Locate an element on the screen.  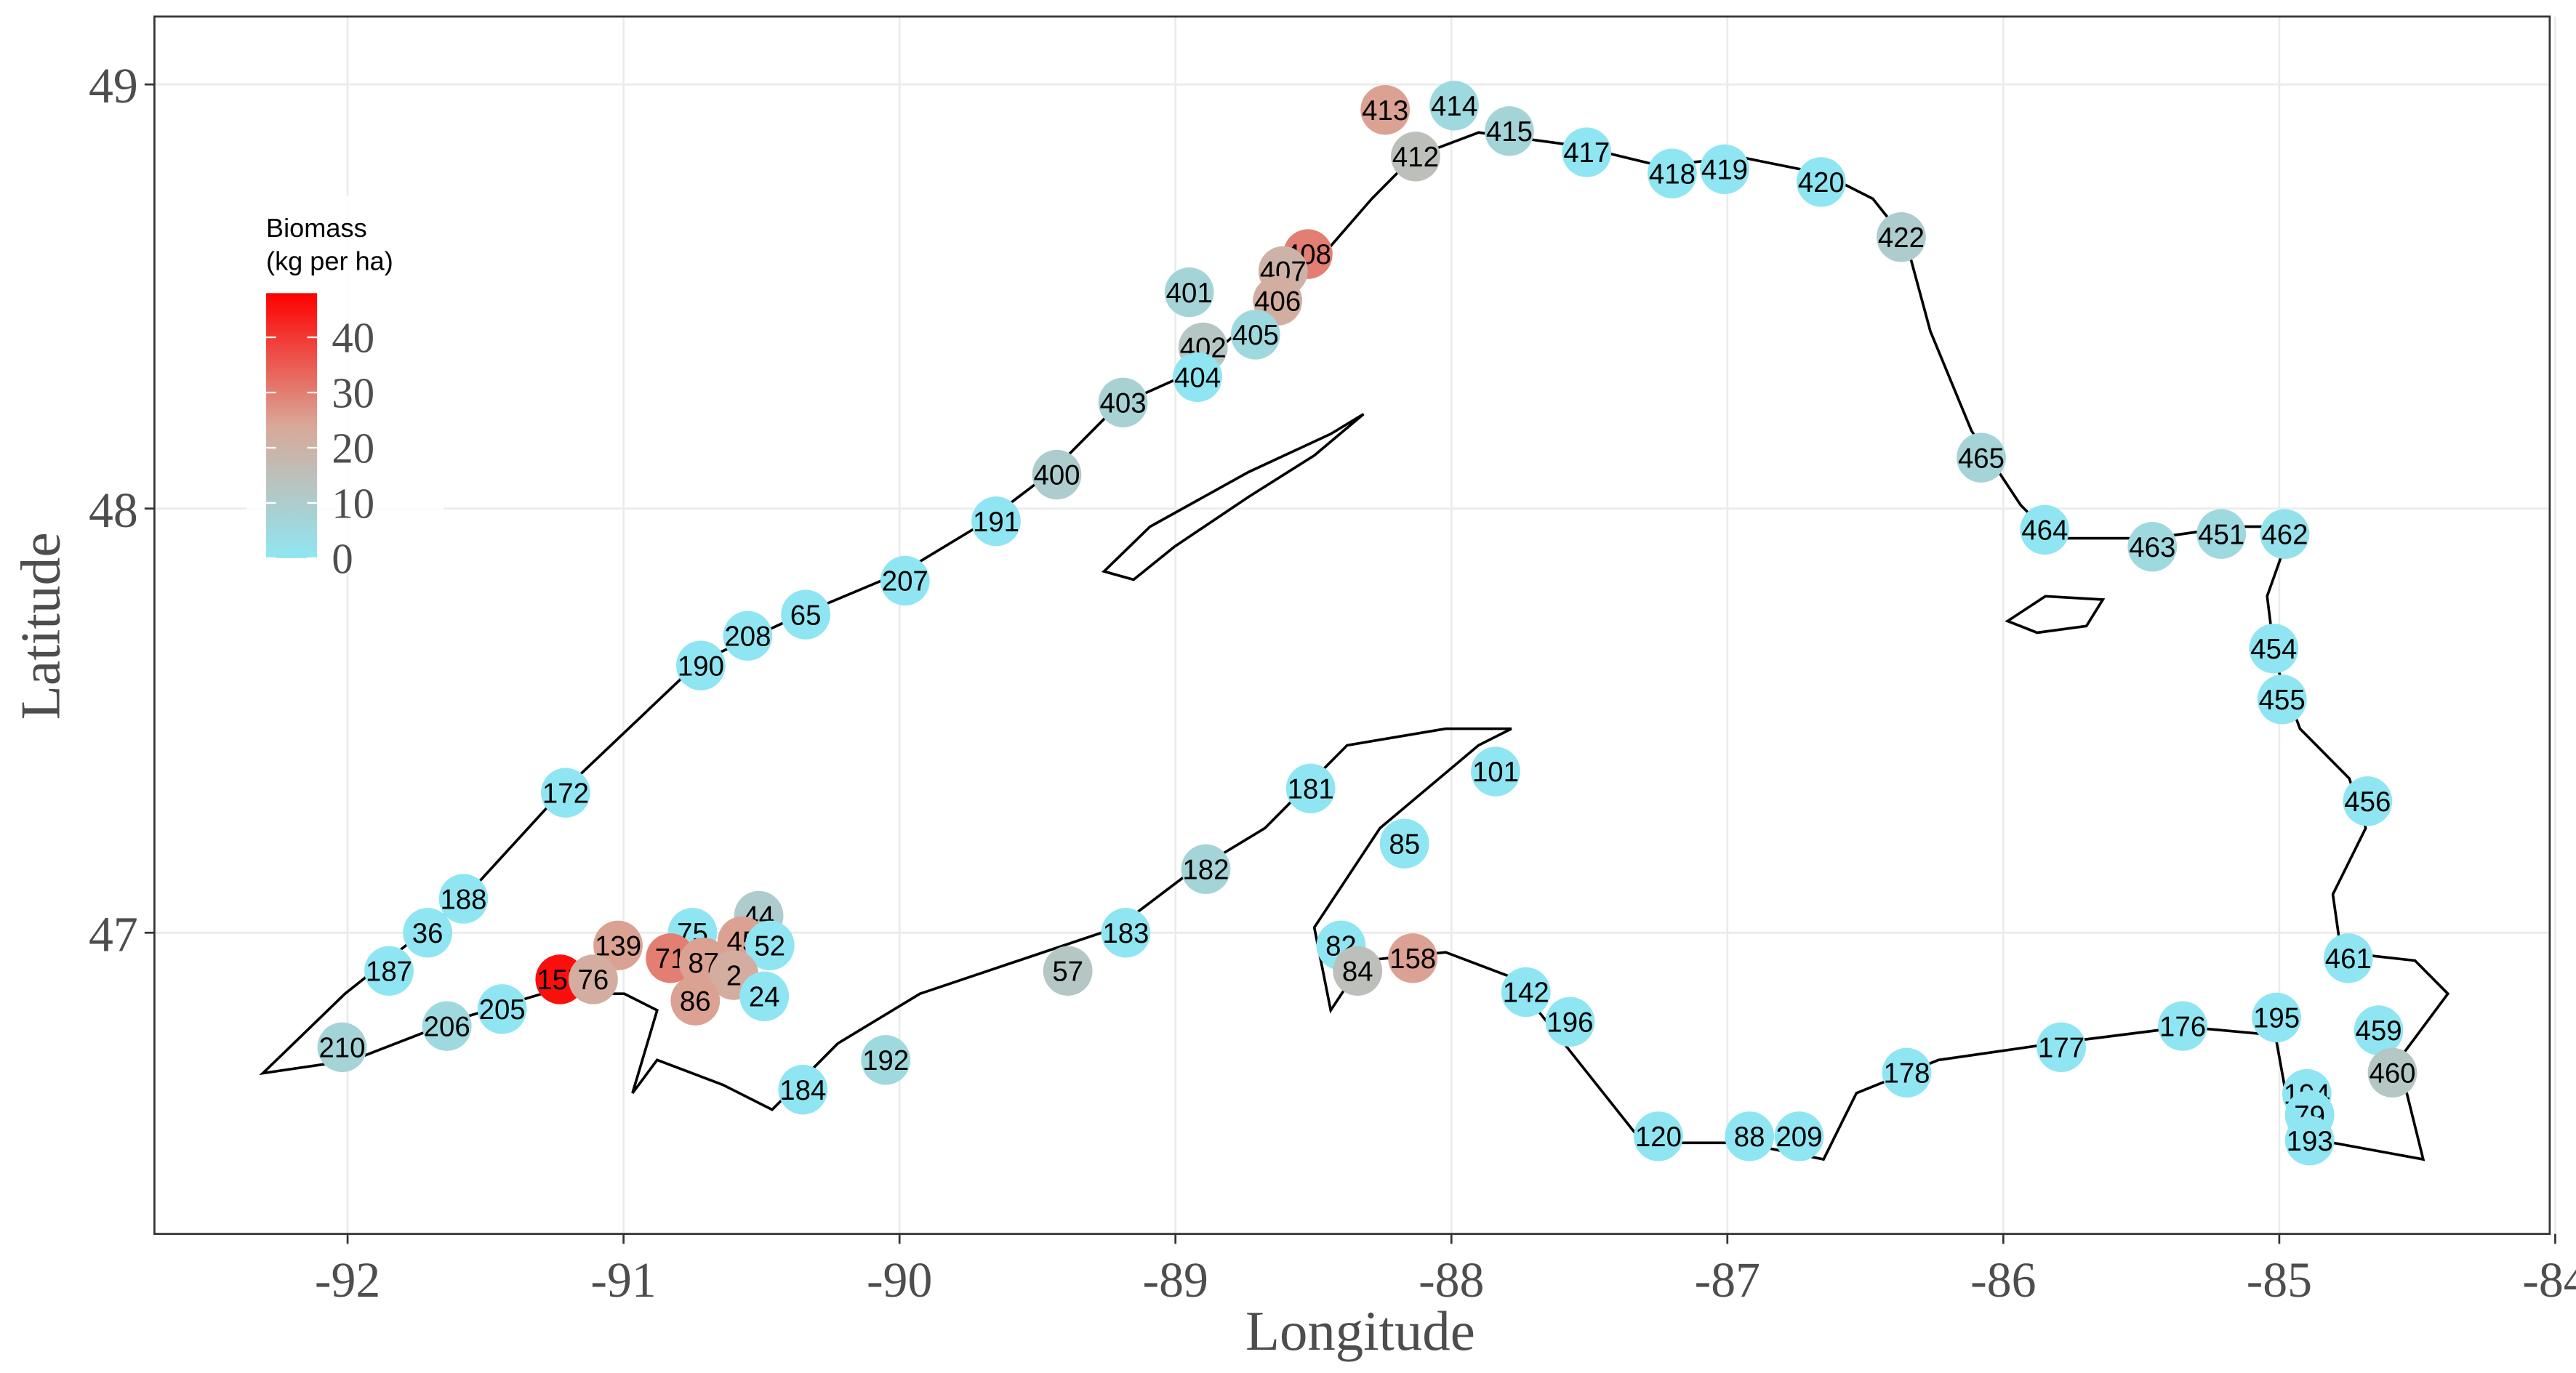
site-label: 460 is located at coordinates (2392, 1073).